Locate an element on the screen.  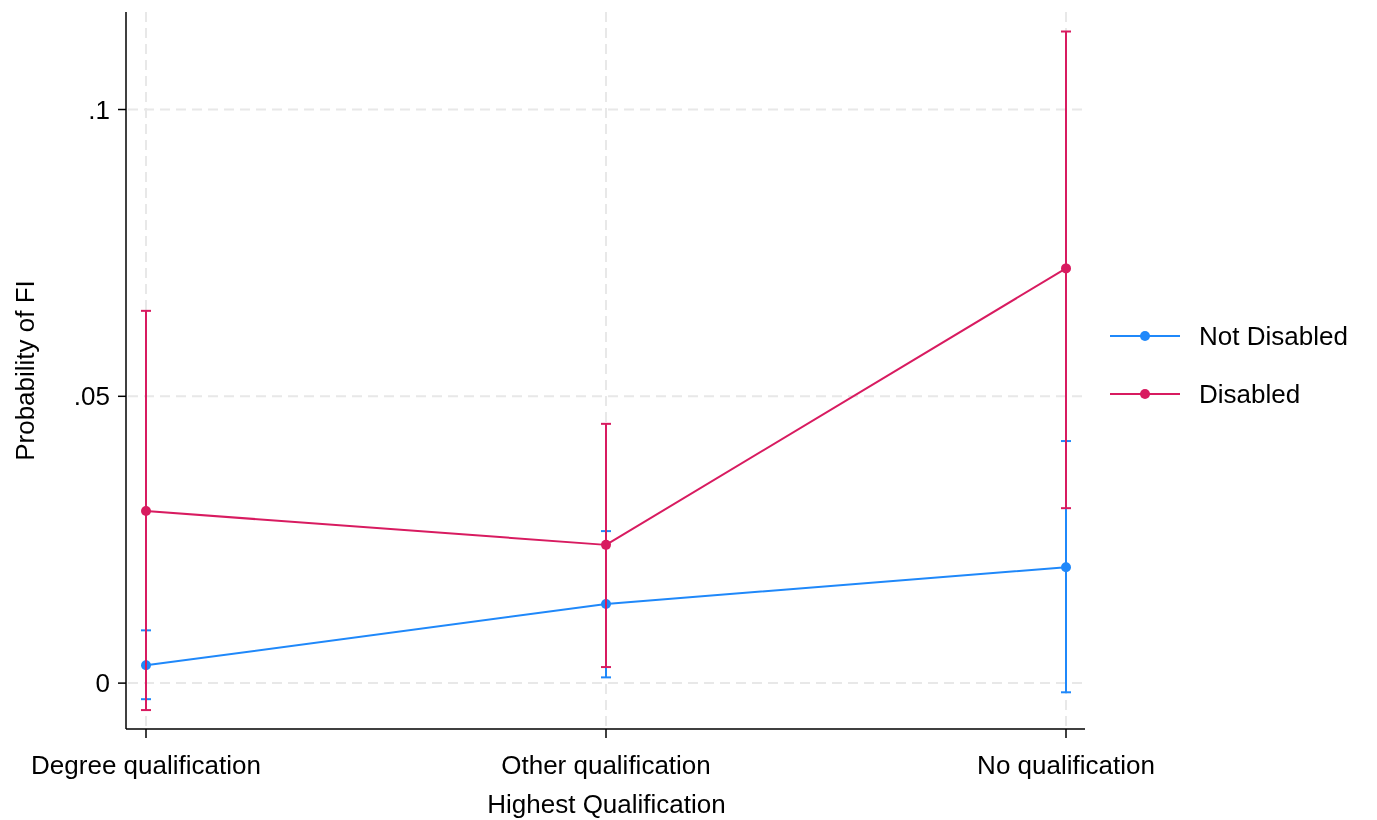
y-tick-label: .1 is located at coordinates (99, 109).